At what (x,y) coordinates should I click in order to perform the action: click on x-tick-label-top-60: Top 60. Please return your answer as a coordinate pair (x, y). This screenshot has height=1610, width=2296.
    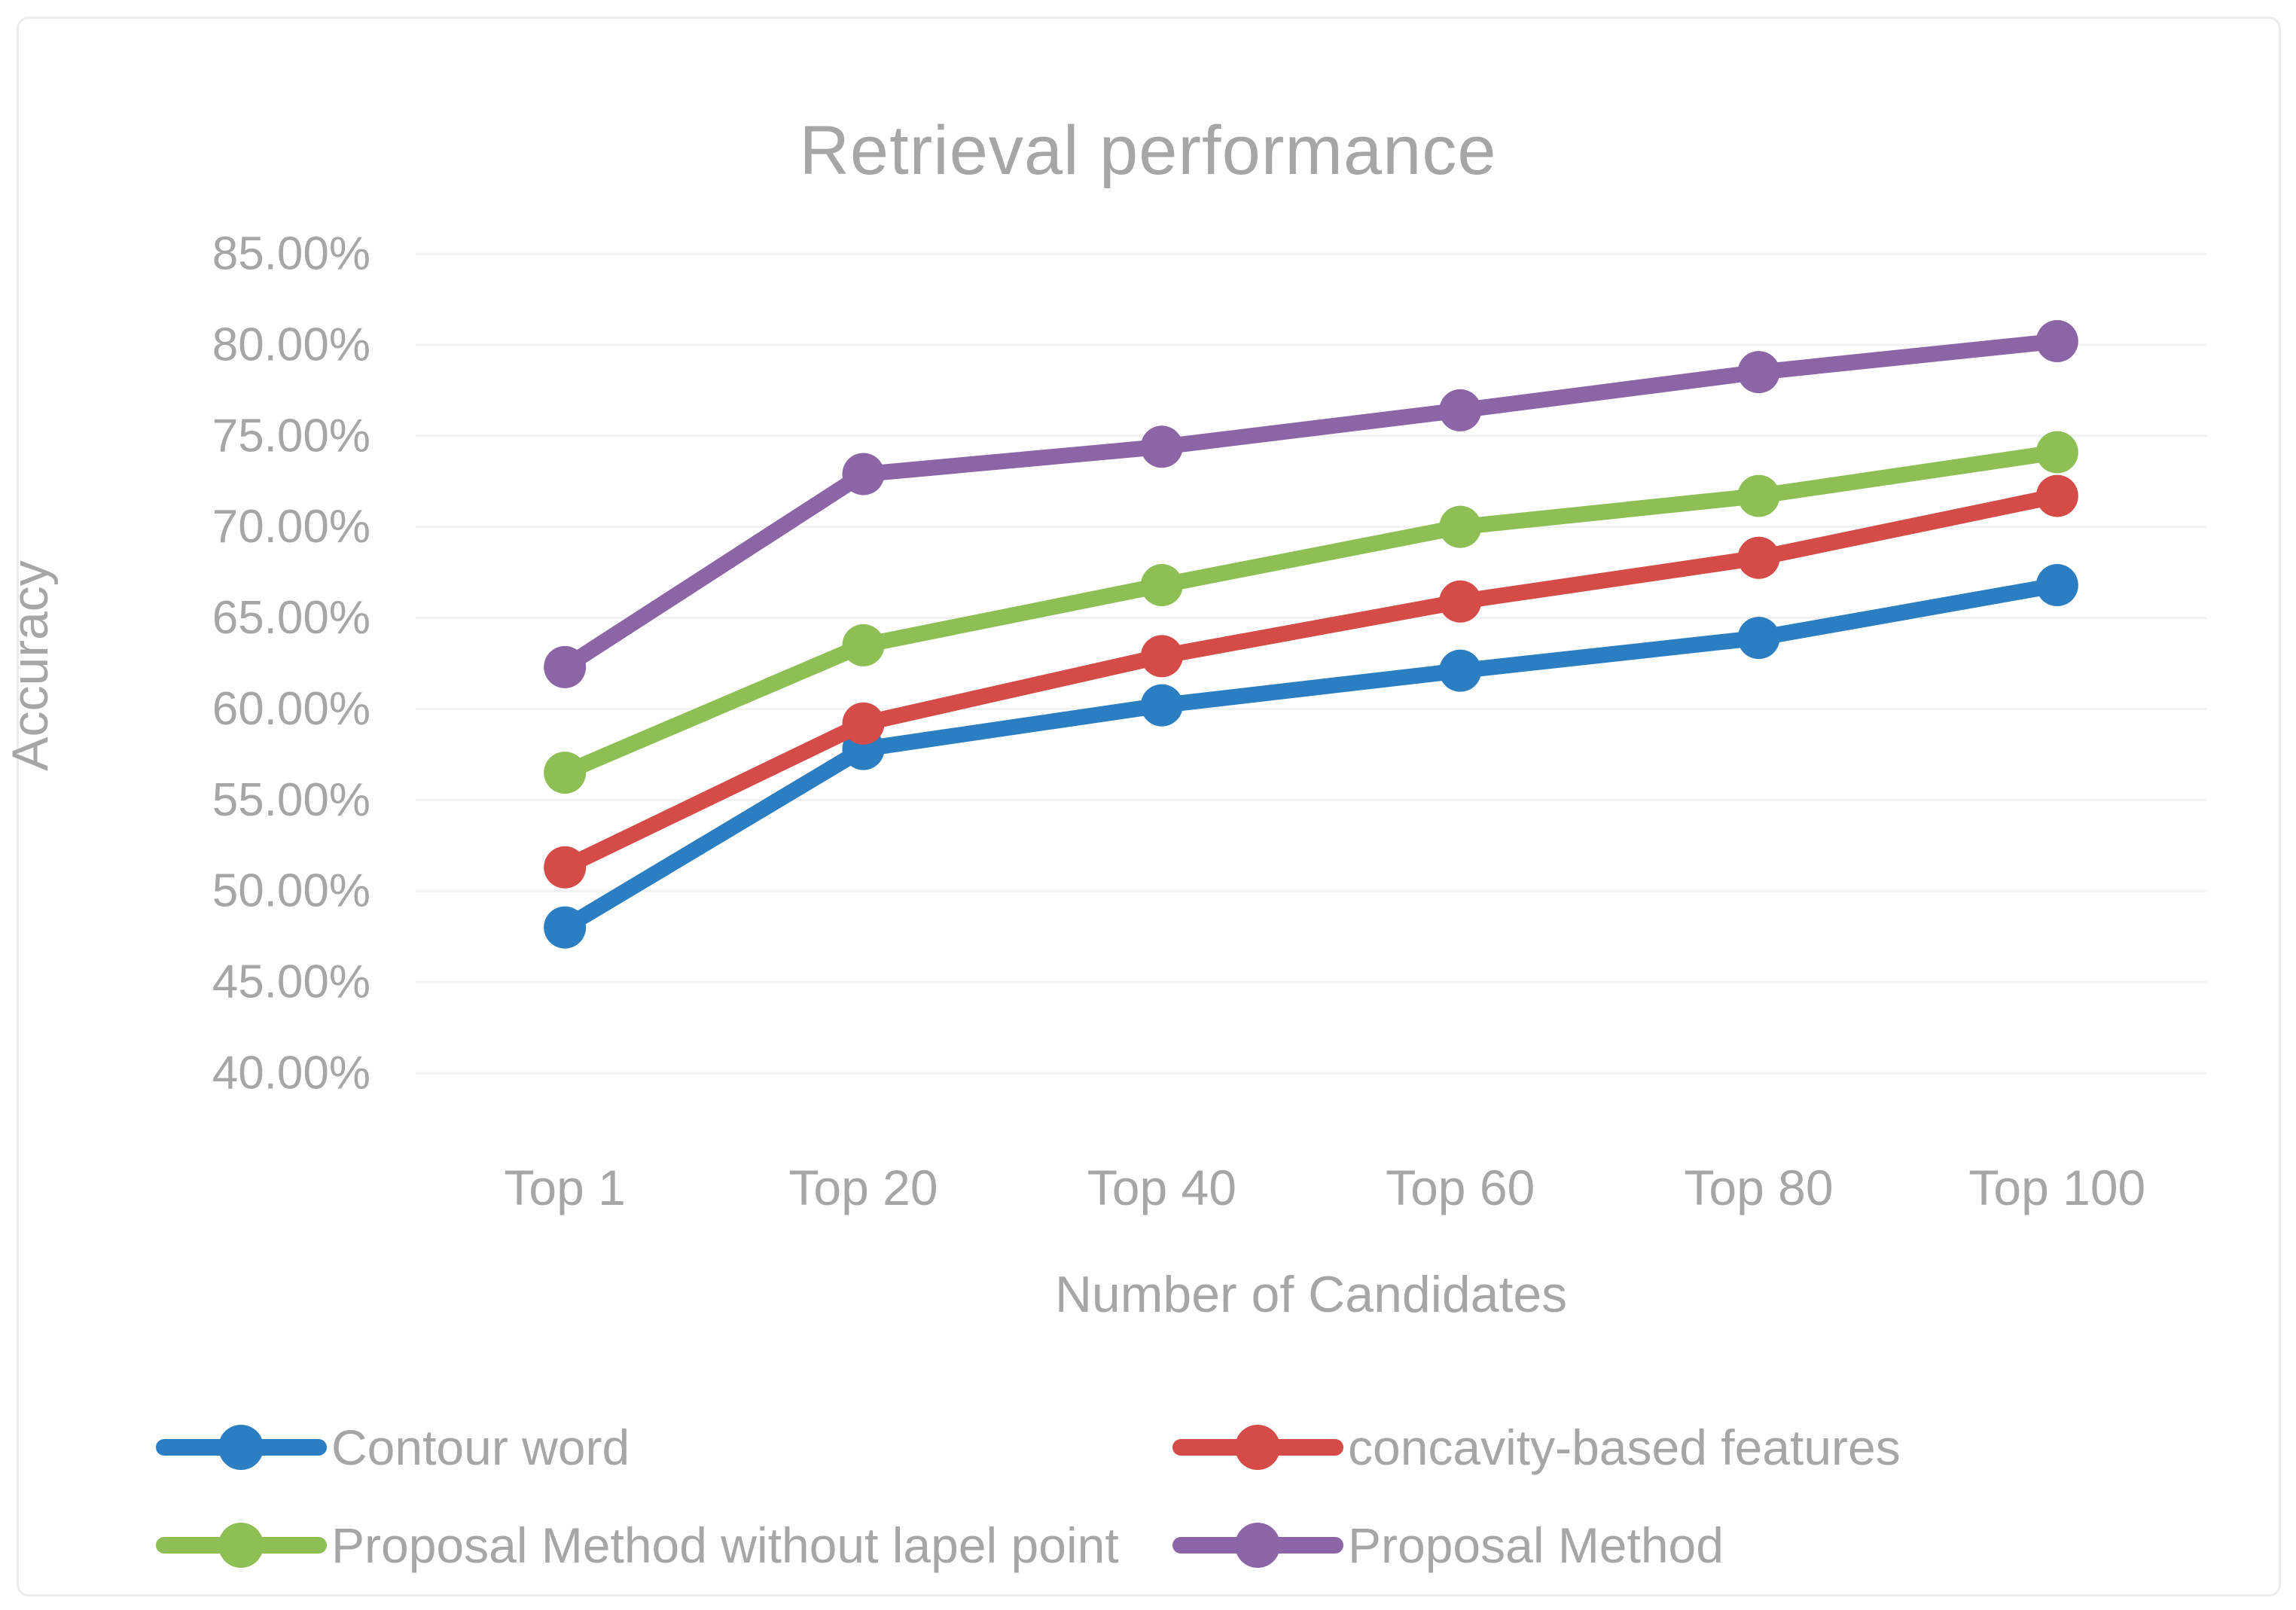
    Looking at the image, I should click on (1460, 1187).